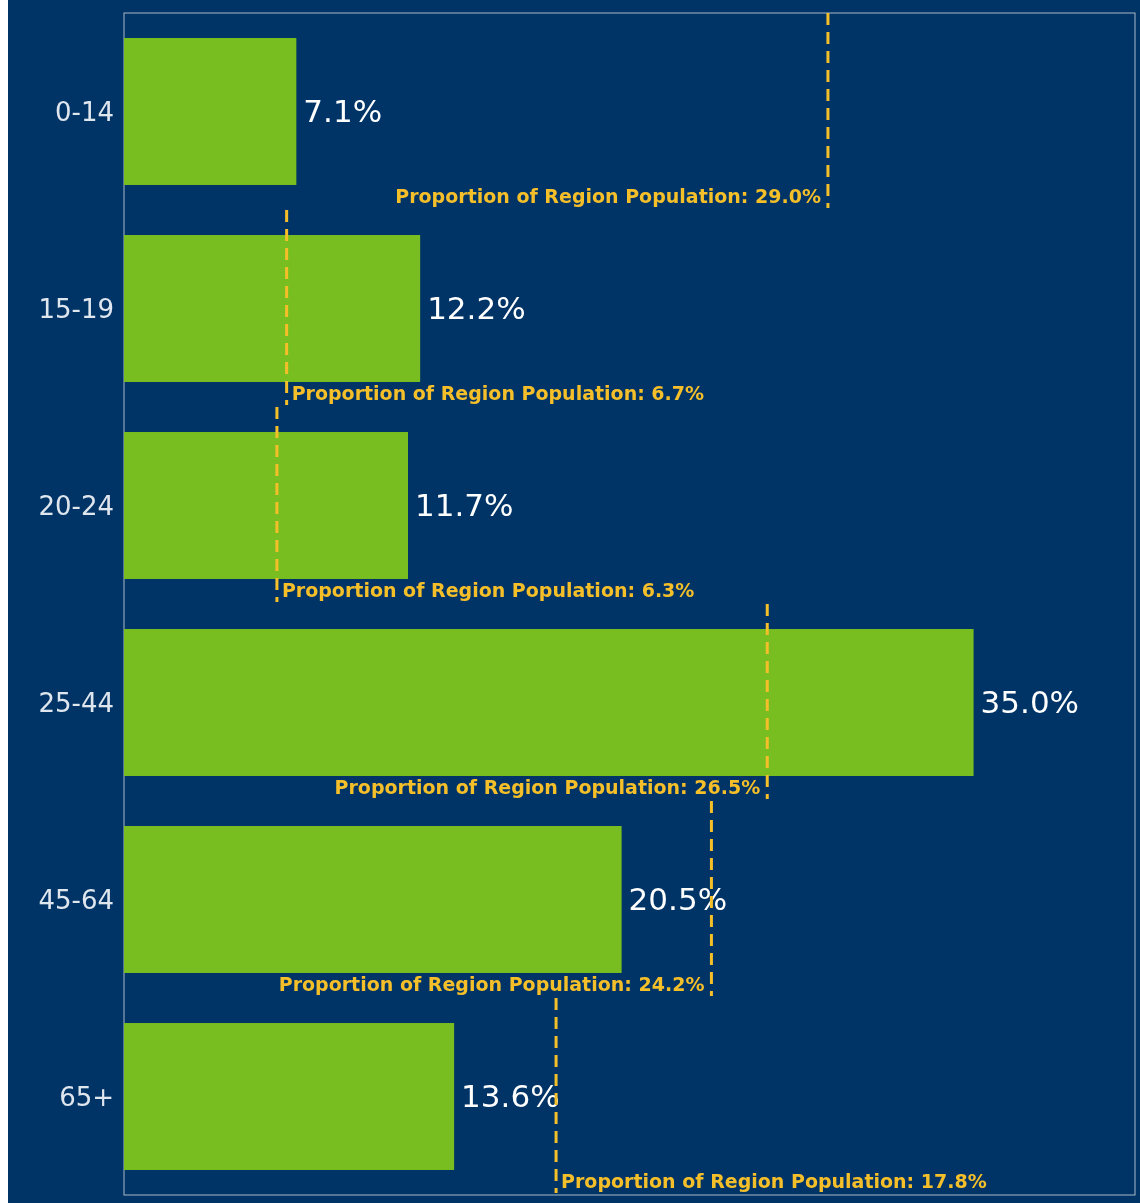 This screenshot has width=1140, height=1203. What do you see at coordinates (774, 1180) in the screenshot?
I see `ref-line-label: Proportion of Region Population: 17.8%` at bounding box center [774, 1180].